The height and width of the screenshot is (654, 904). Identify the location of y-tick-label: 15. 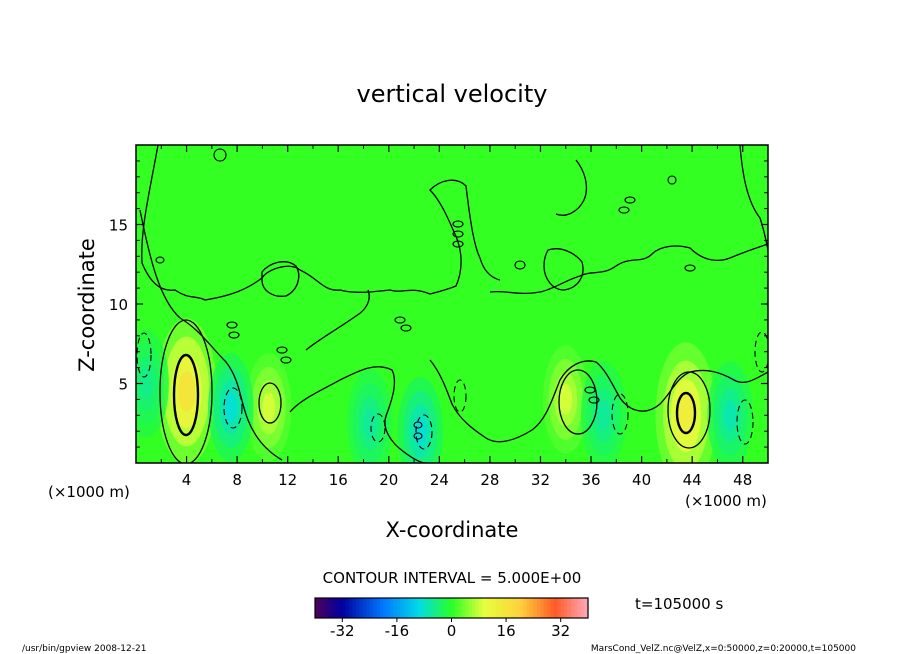
(118, 226).